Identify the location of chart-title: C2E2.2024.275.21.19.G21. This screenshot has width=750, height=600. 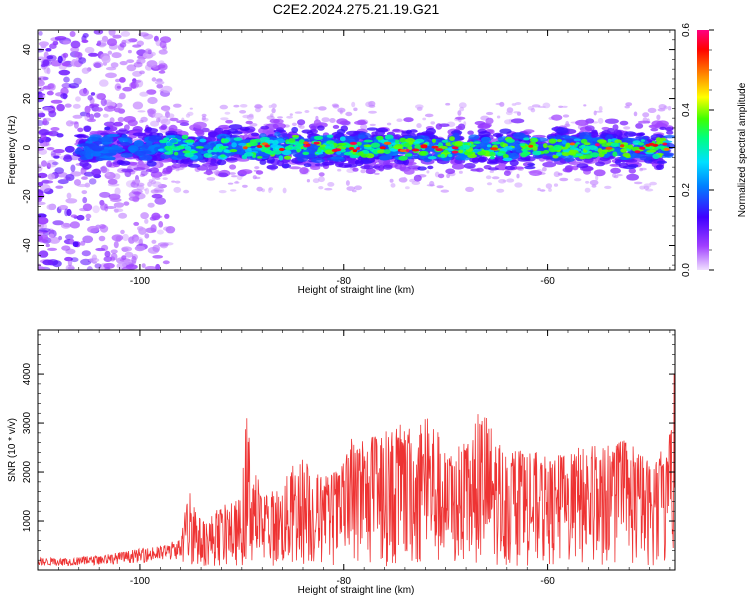
(356, 9).